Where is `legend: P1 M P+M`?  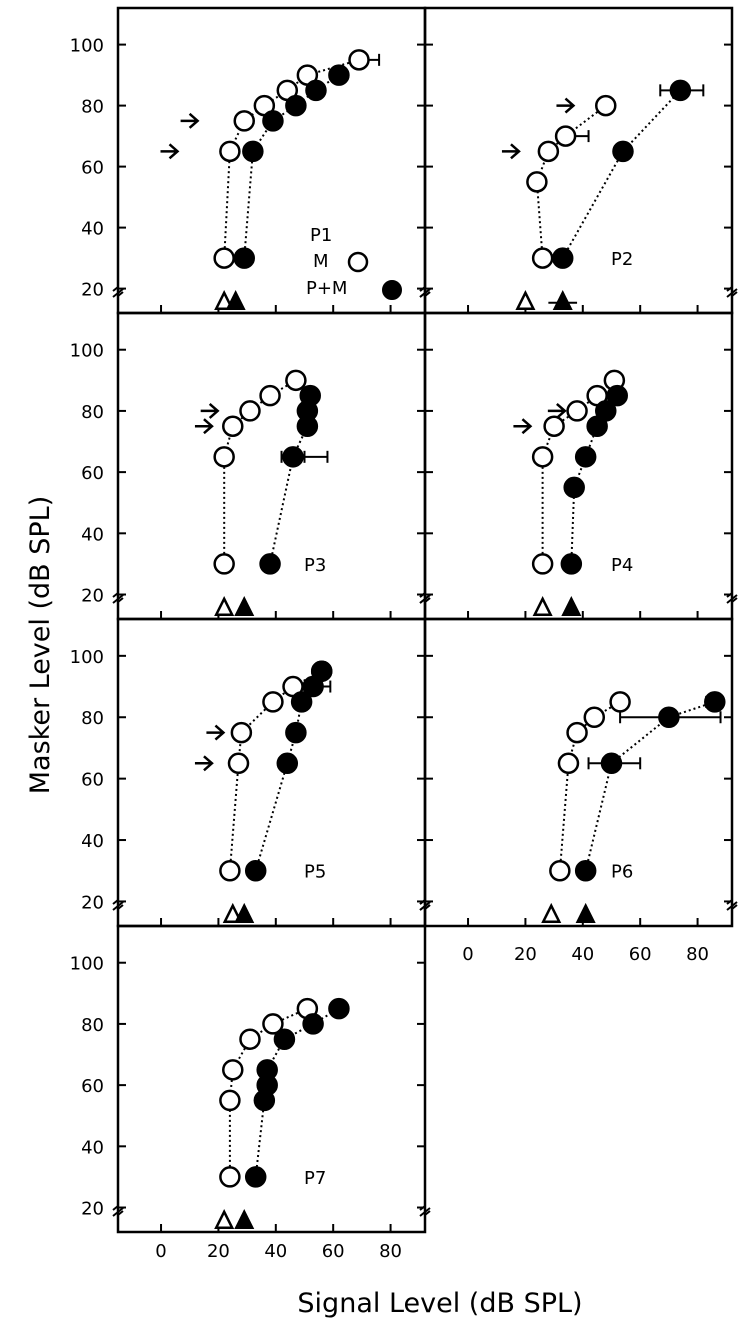
legend: P1 M P+M is located at coordinates (354, 262).